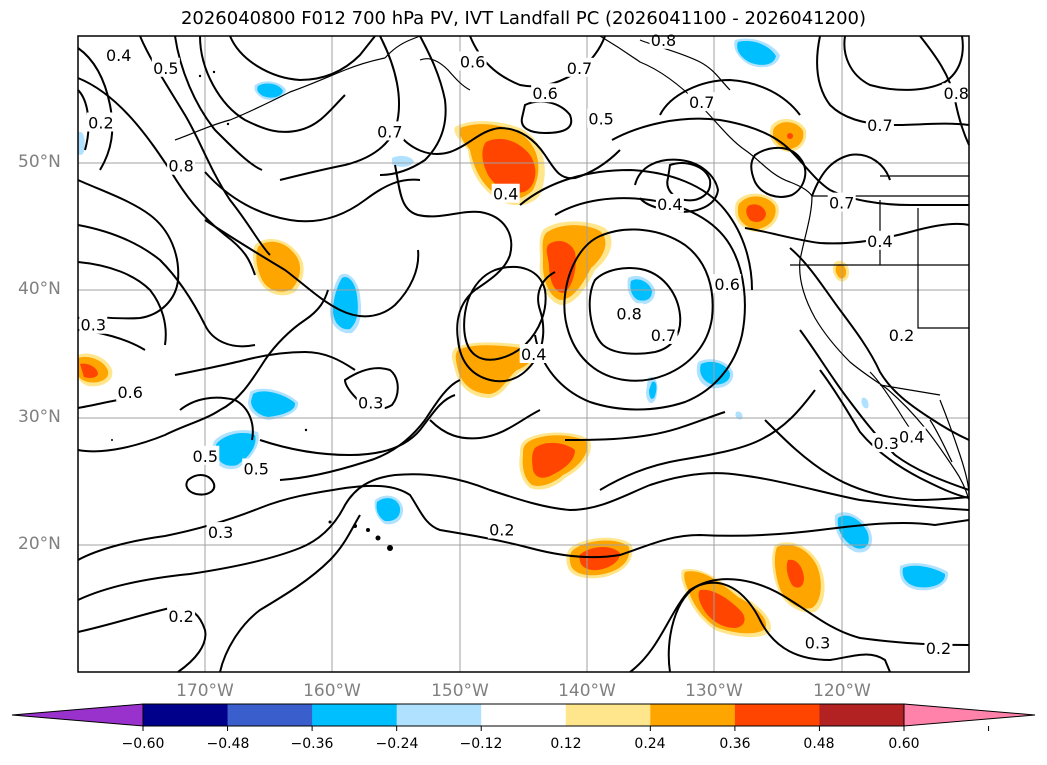 The height and width of the screenshot is (765, 1047). Describe the element at coordinates (39, 544) in the screenshot. I see `lat-label-20n: 20°N` at that location.